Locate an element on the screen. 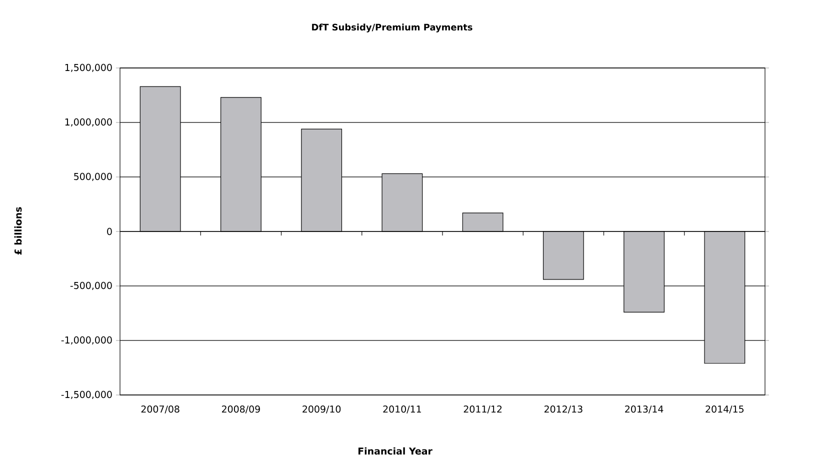 Image resolution: width=814 pixels, height=467 pixels. x-tick-label: 2008/09 is located at coordinates (241, 410).